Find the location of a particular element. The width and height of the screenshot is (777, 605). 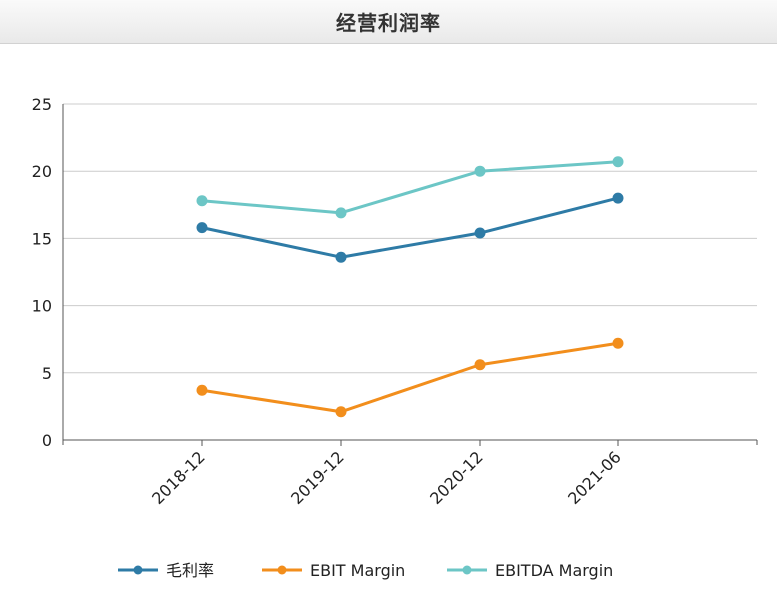

x-tick-label: 2019-12 is located at coordinates (317, 477).